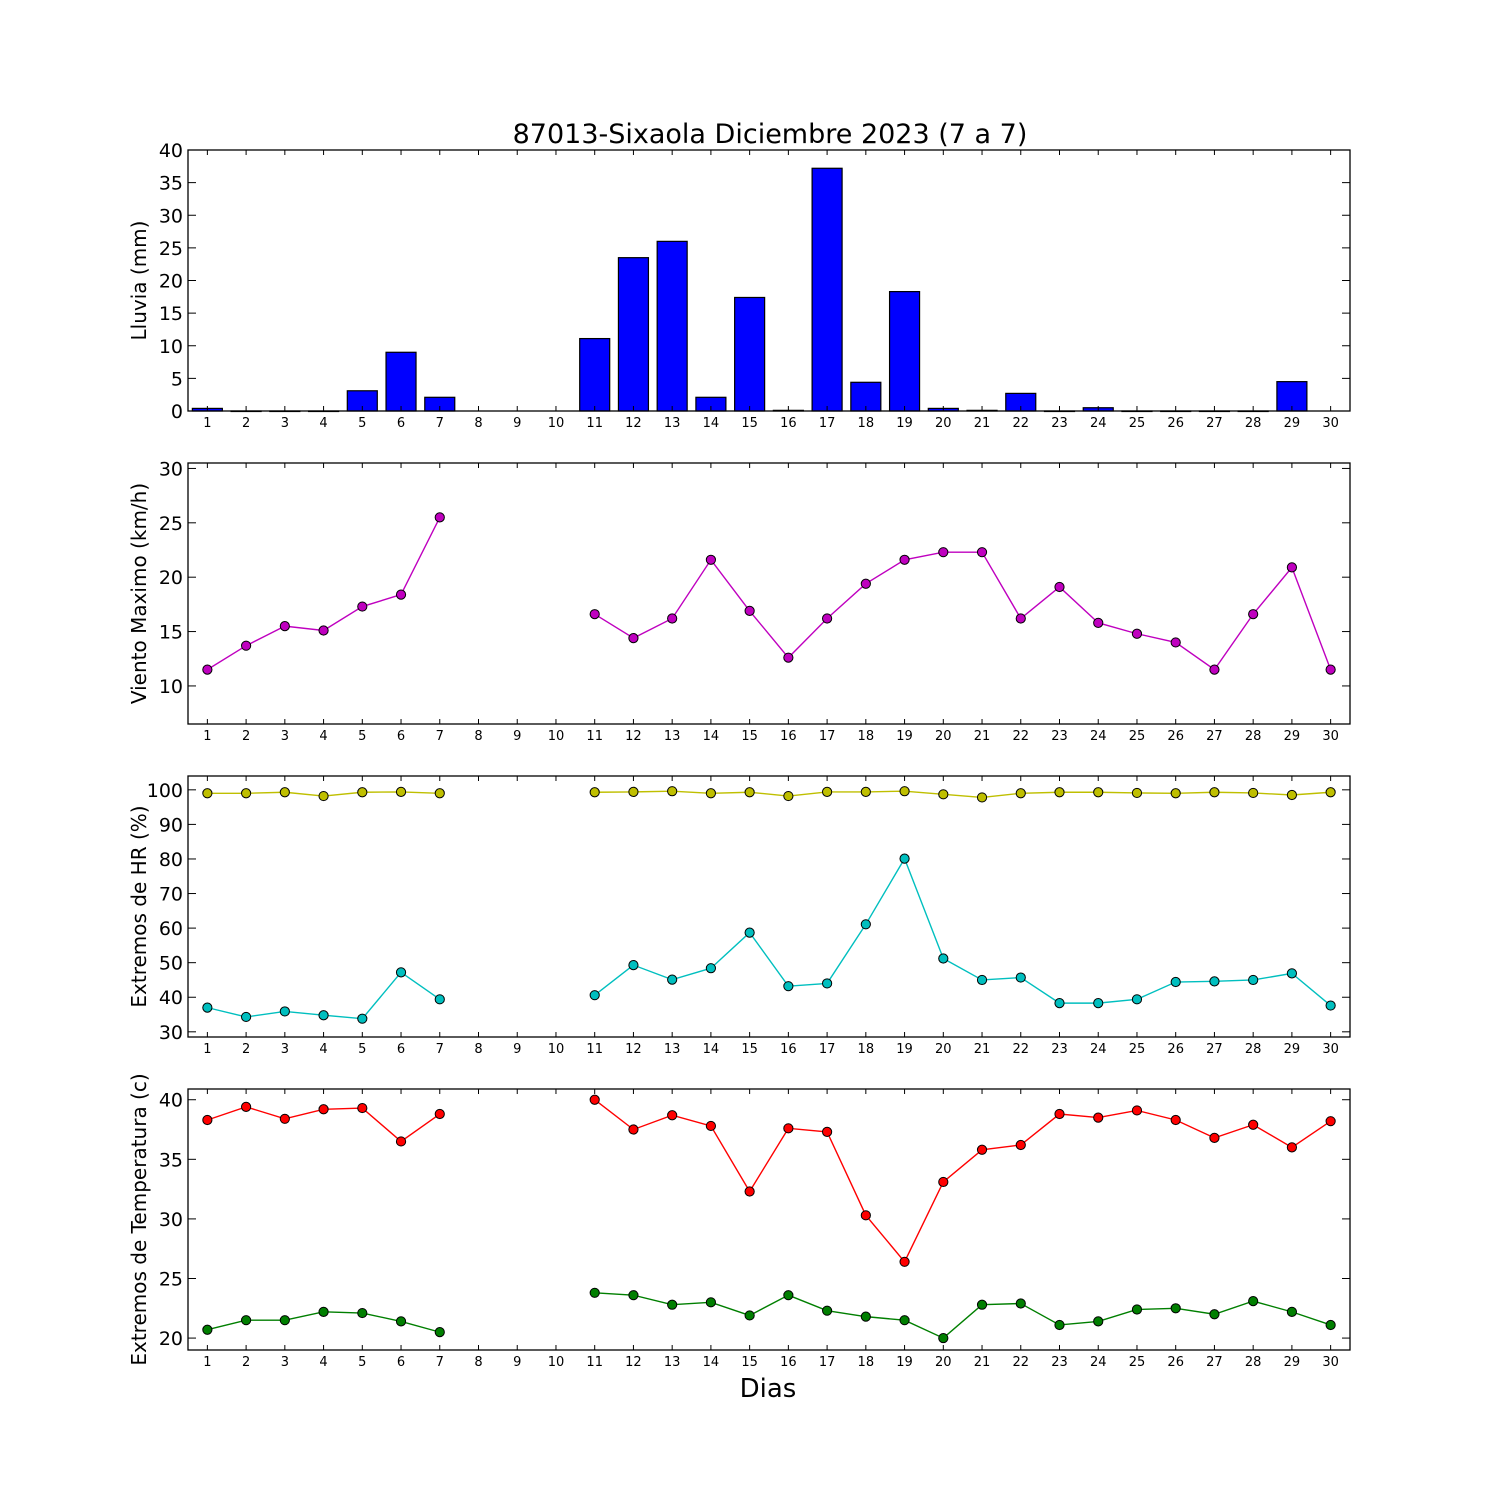 The height and width of the screenshot is (1500, 1500). Describe the element at coordinates (207, 1362) in the screenshot. I see `x-tick-label: 1` at that location.